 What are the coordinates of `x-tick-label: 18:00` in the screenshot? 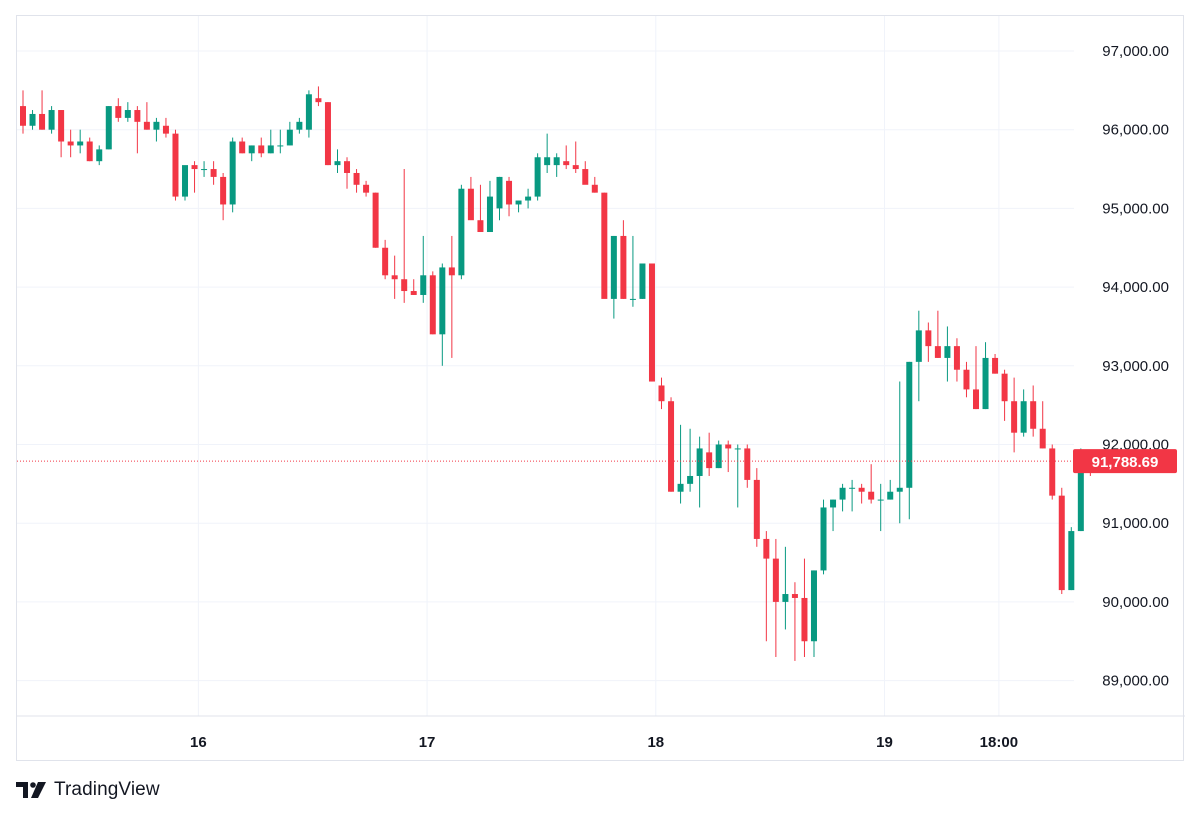 It's located at (999, 742).